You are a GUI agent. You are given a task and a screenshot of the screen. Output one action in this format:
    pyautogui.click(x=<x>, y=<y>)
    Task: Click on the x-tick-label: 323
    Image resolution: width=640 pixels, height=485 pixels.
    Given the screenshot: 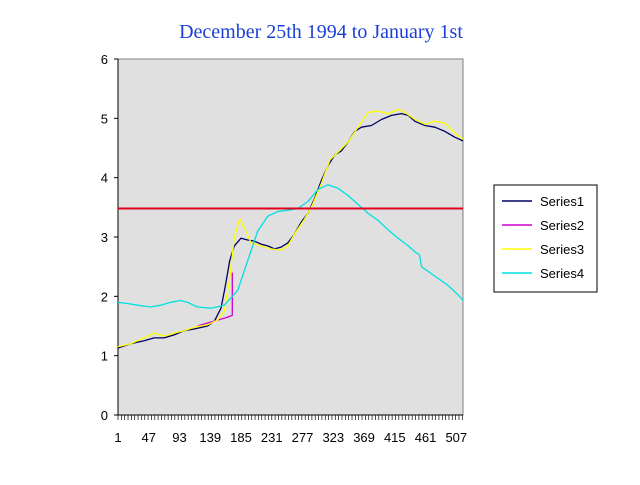 What is the action you would take?
    pyautogui.click(x=333, y=437)
    